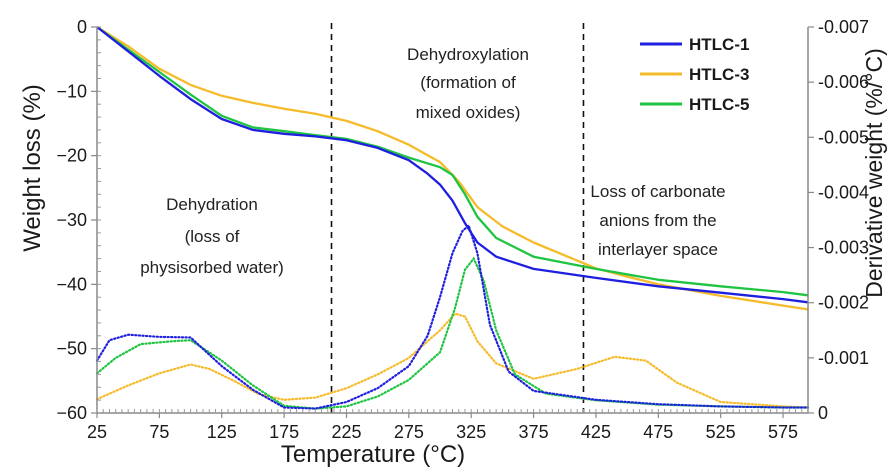  I want to click on y-tick-label: −60, so click(71, 413).